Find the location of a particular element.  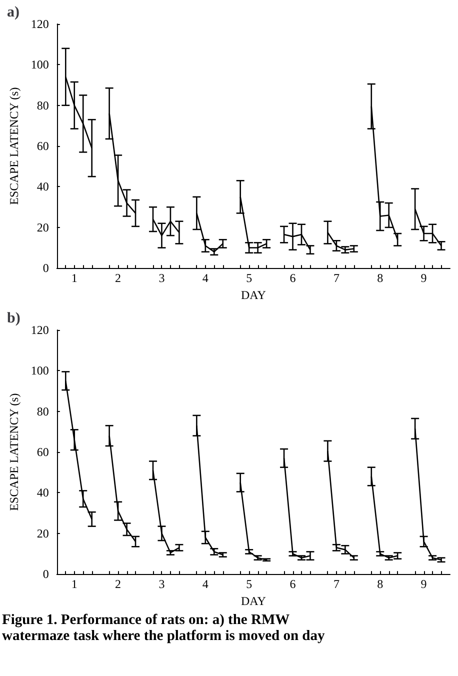

chart-title: a) is located at coordinates (13, 12).